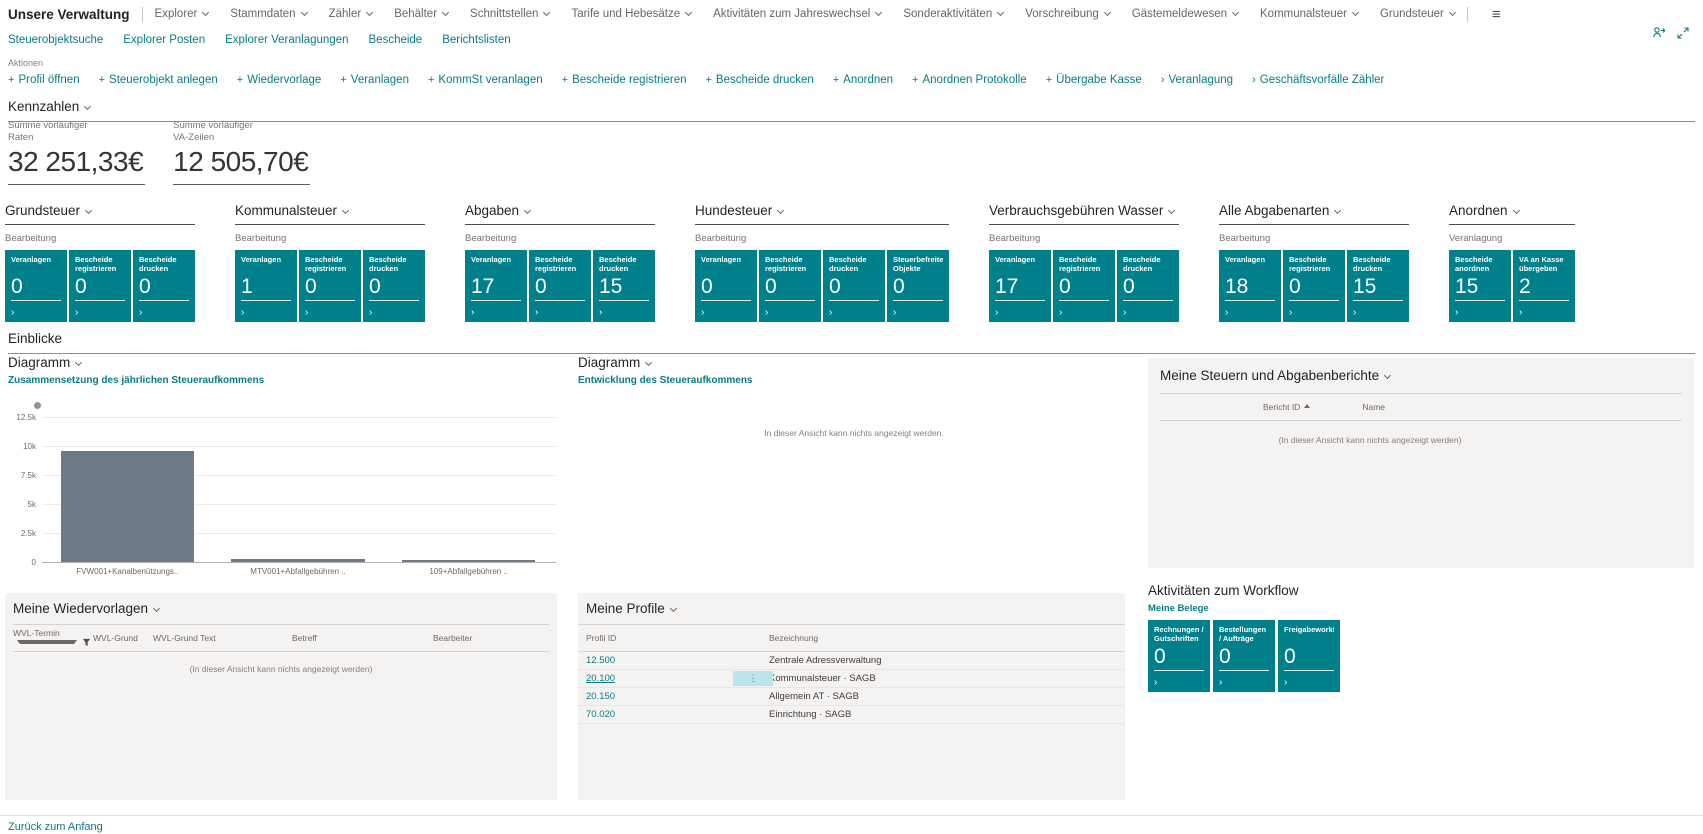 The height and width of the screenshot is (834, 1703). Describe the element at coordinates (77, 152) in the screenshot. I see `kpi: Summe vorläufiger Raten 32 251,33€` at that location.